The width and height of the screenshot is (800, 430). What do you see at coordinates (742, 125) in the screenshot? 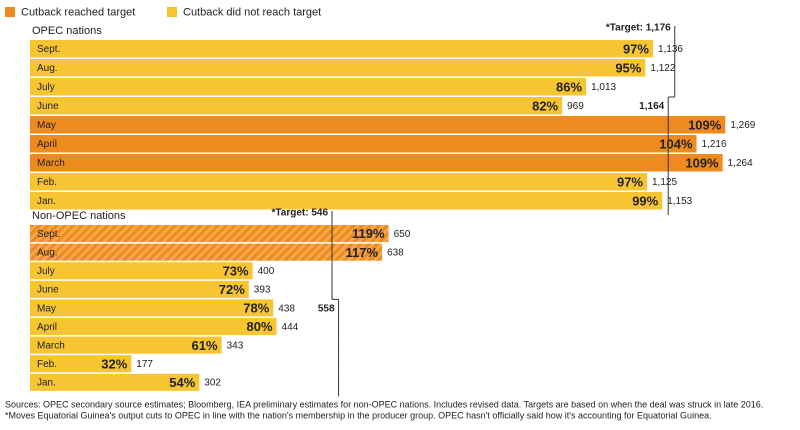
I see `value-label: 1,269` at bounding box center [742, 125].